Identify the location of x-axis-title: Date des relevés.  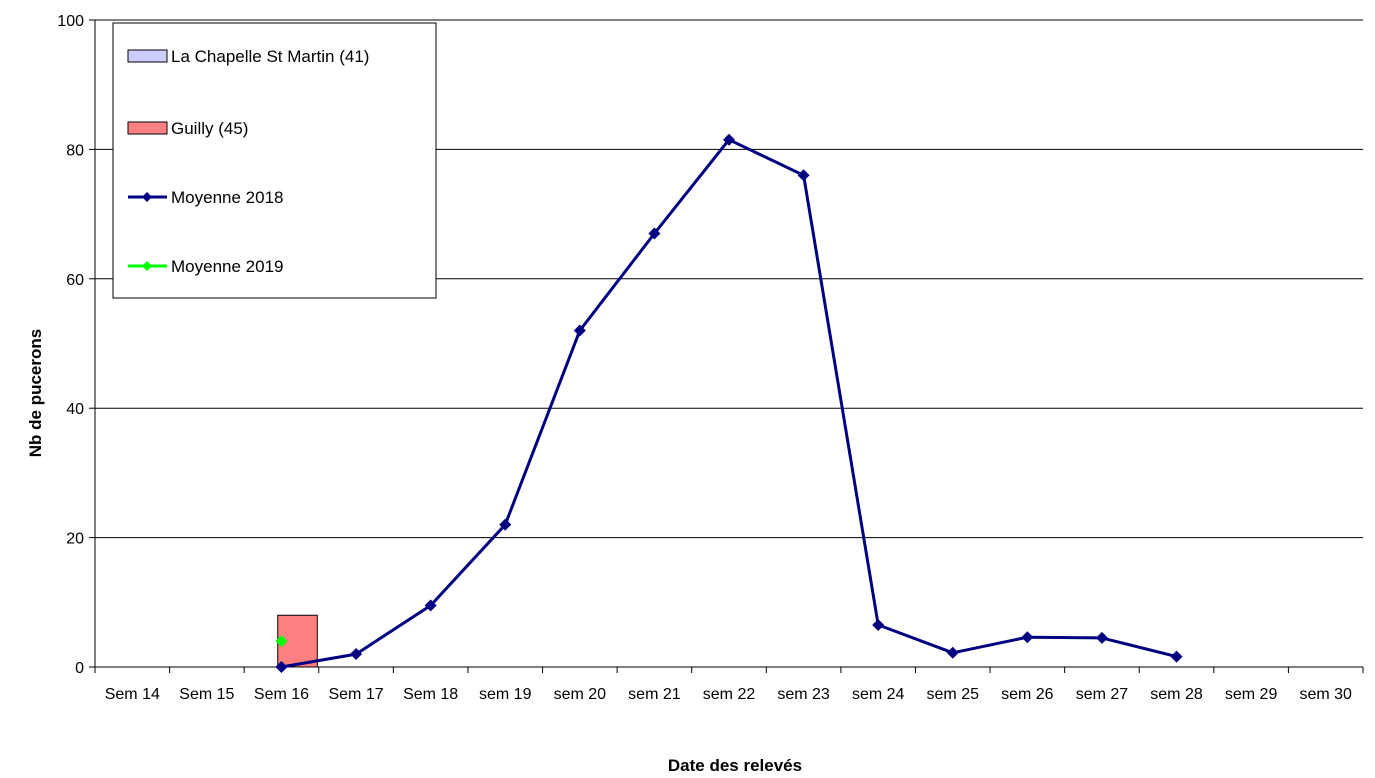
(735, 765).